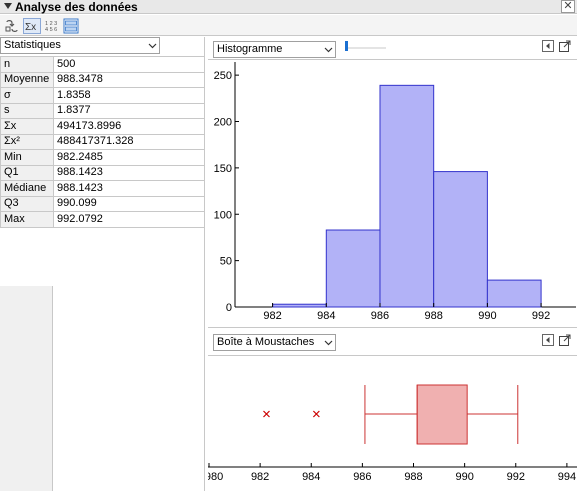 The height and width of the screenshot is (491, 577). I want to click on y-tick-label: 50, so click(226, 262).